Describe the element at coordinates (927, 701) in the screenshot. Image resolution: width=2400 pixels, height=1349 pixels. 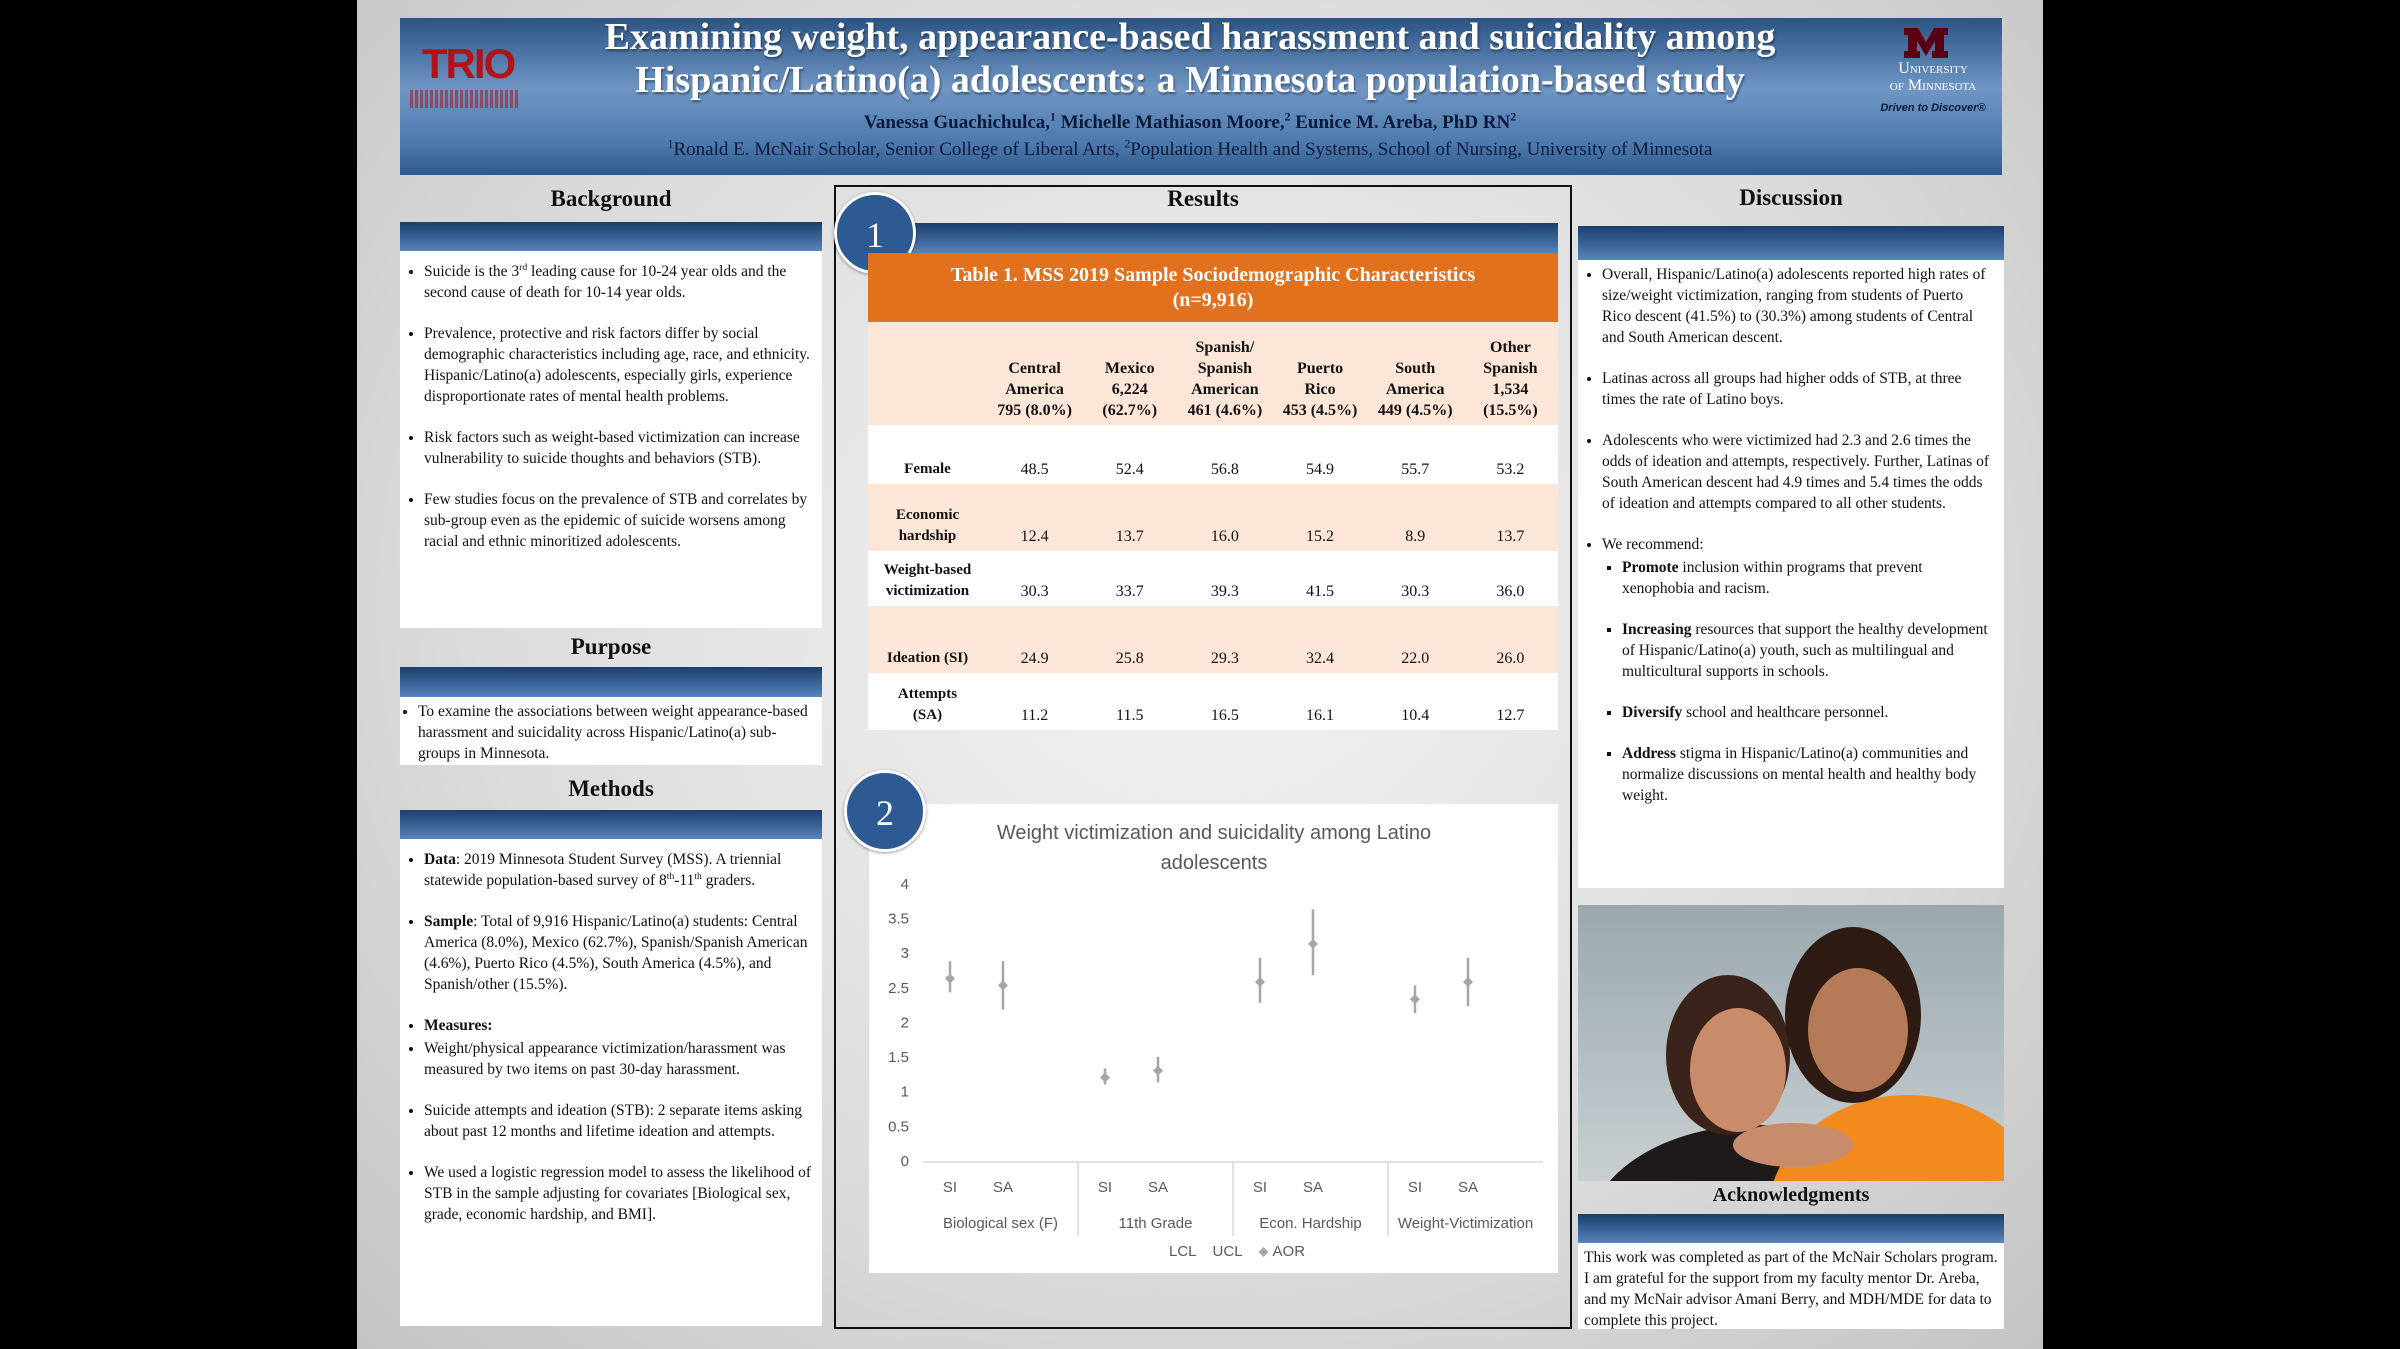
I see `row-label: Attempts (SA)` at that location.